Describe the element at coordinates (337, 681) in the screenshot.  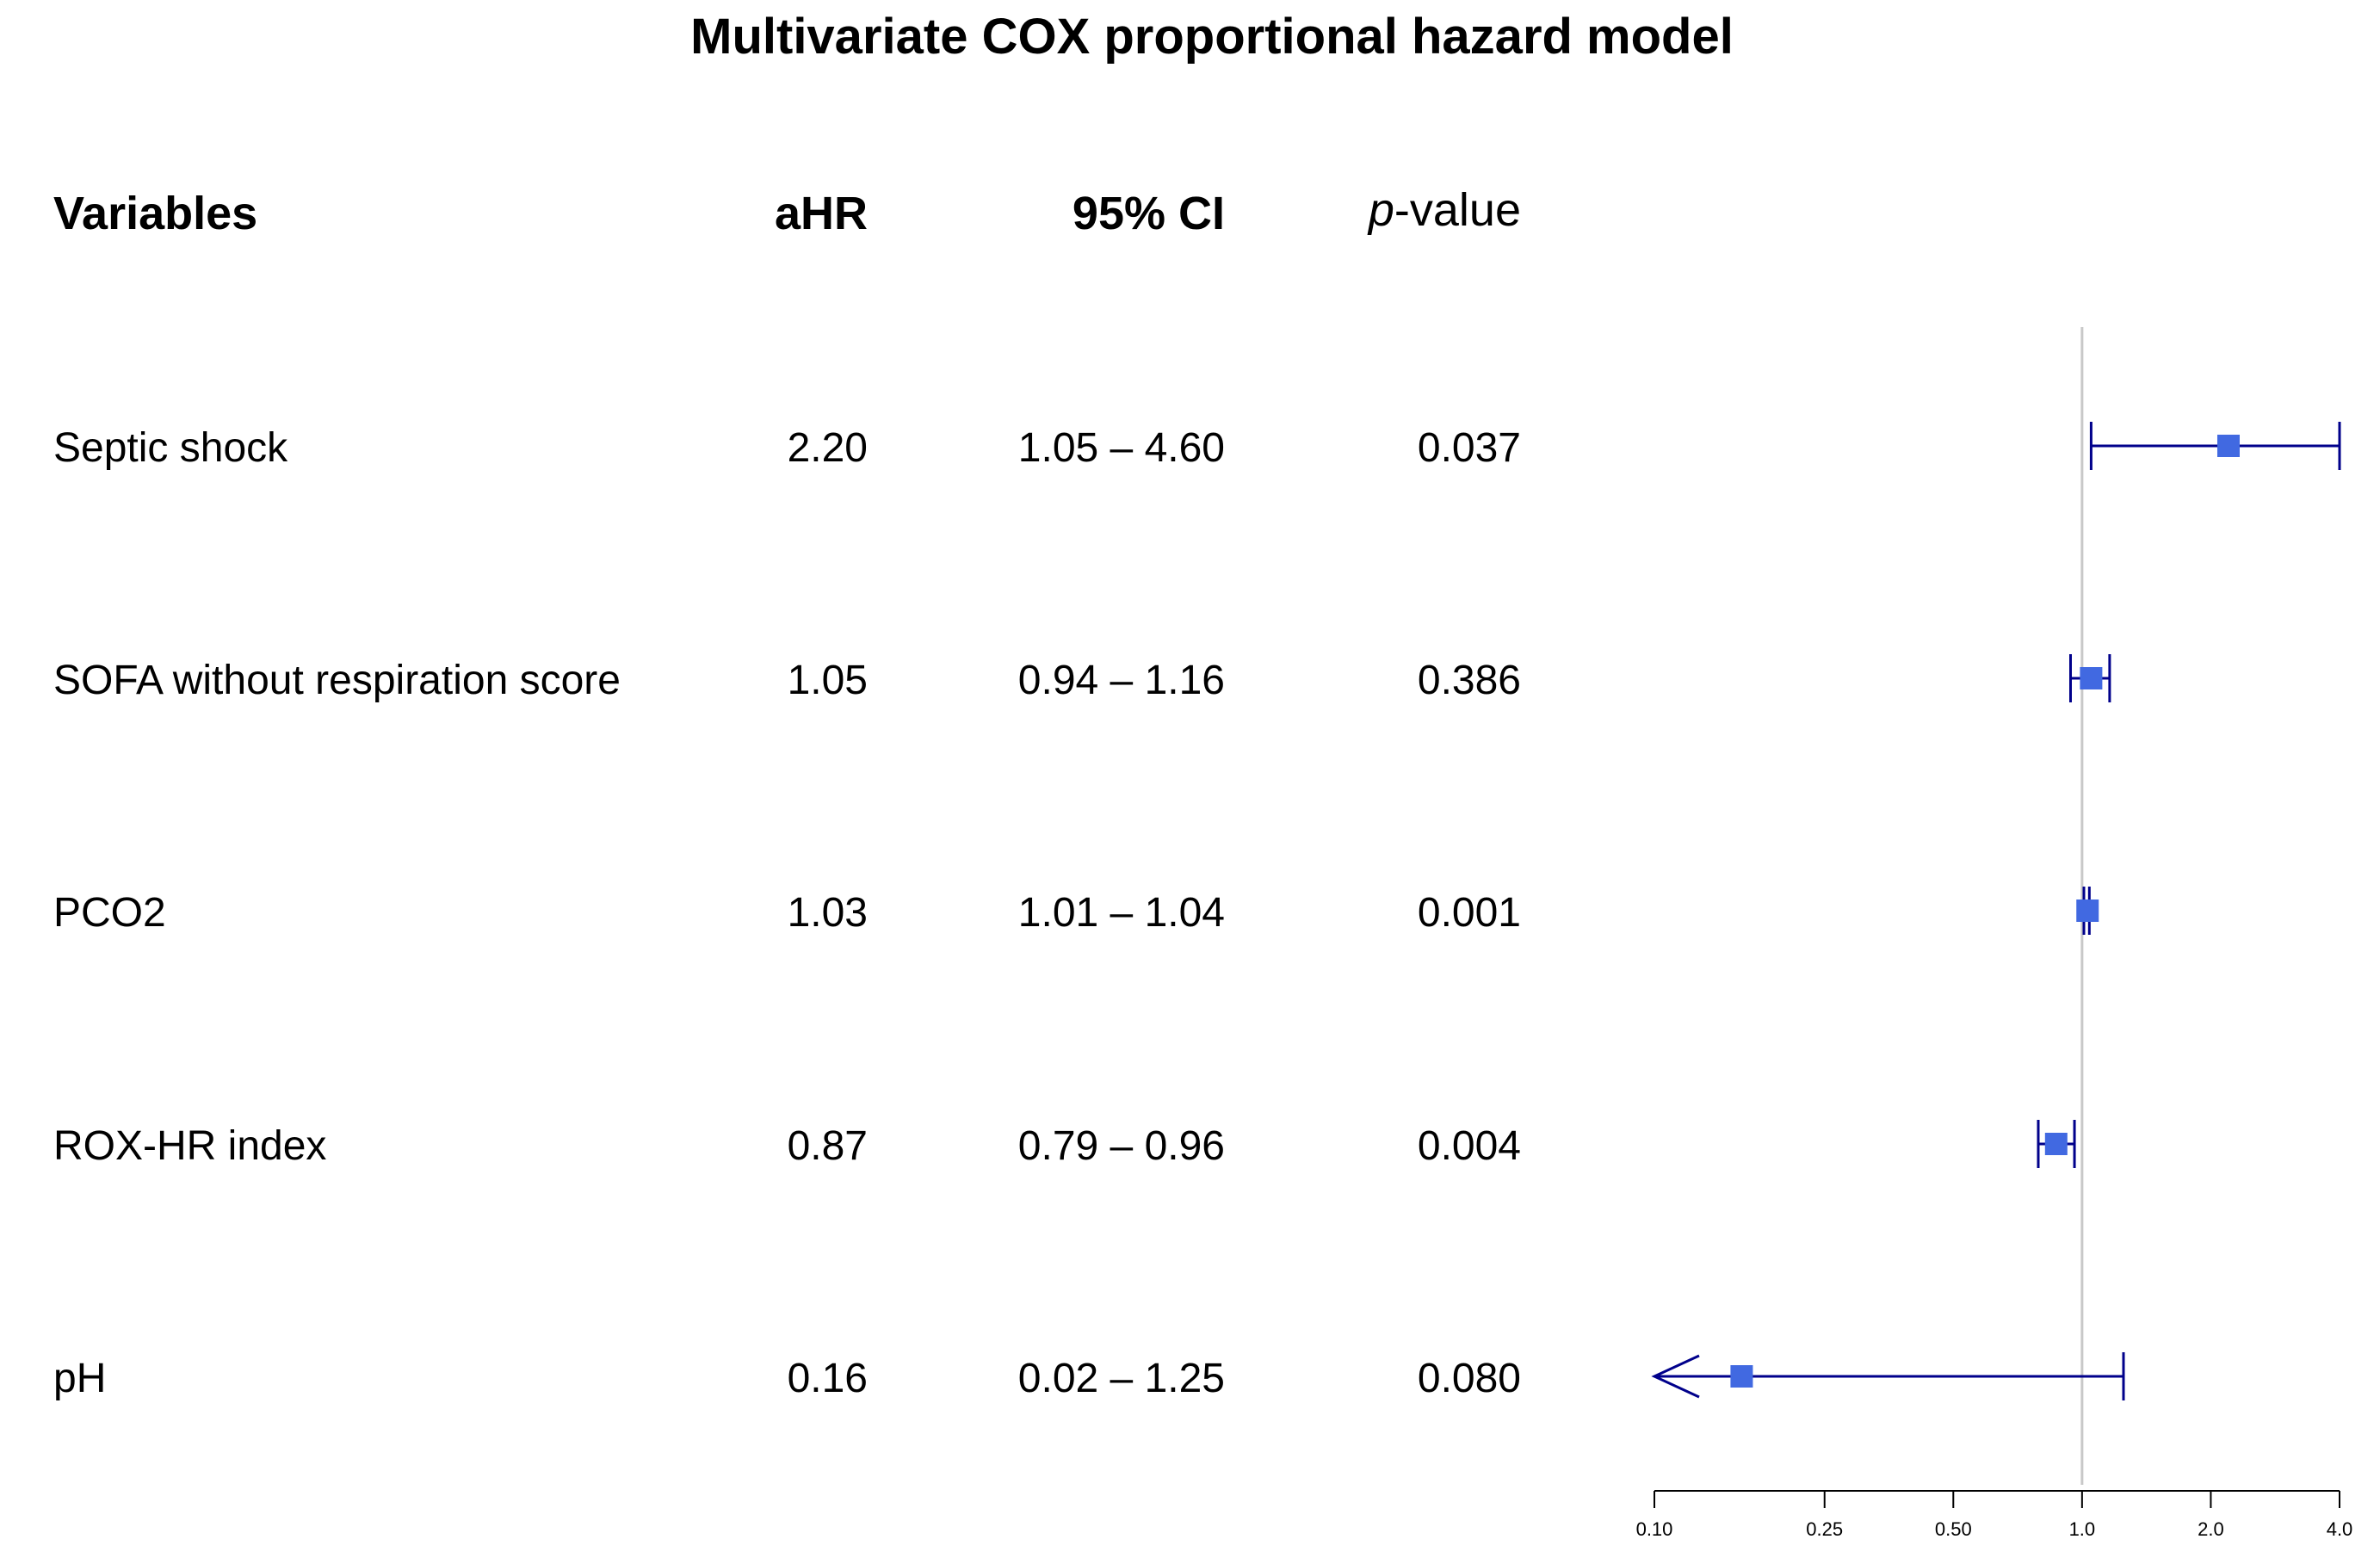
I see `row-variable: SOFA without respiration score` at that location.